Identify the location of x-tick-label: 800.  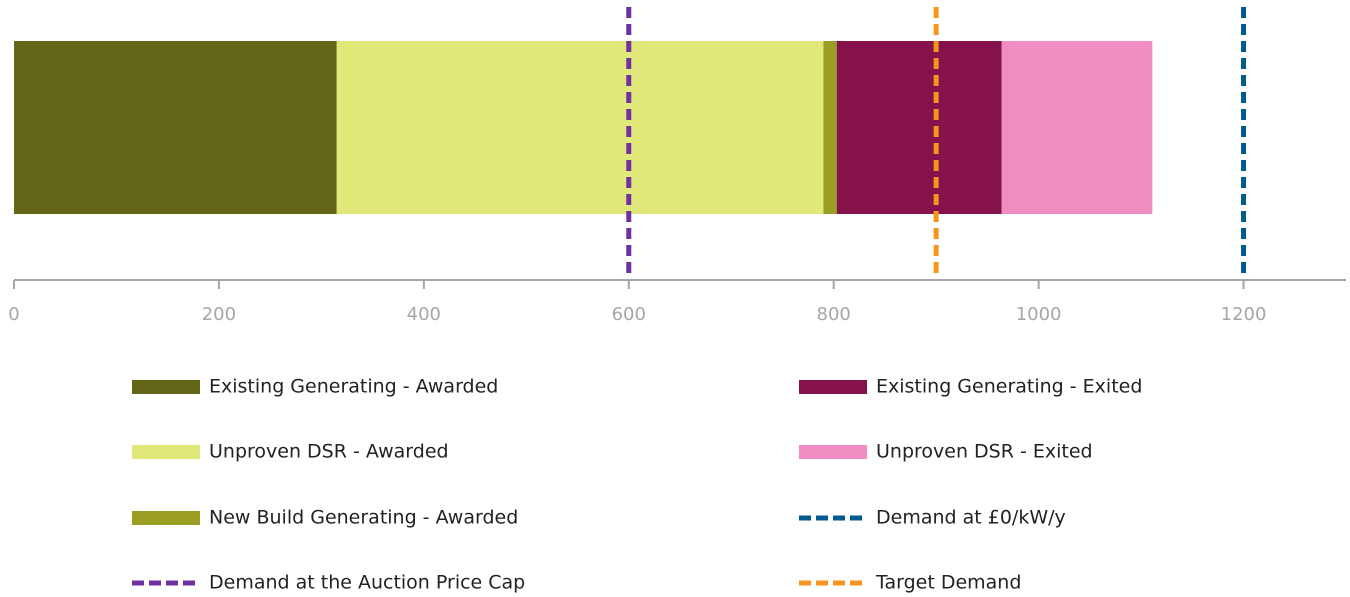
(834, 314).